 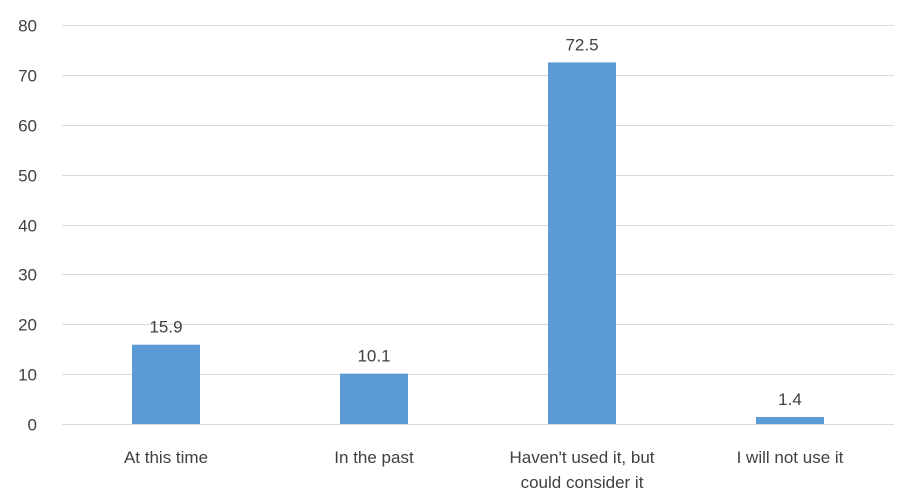 I want to click on data-label: 10.1, so click(x=373, y=356).